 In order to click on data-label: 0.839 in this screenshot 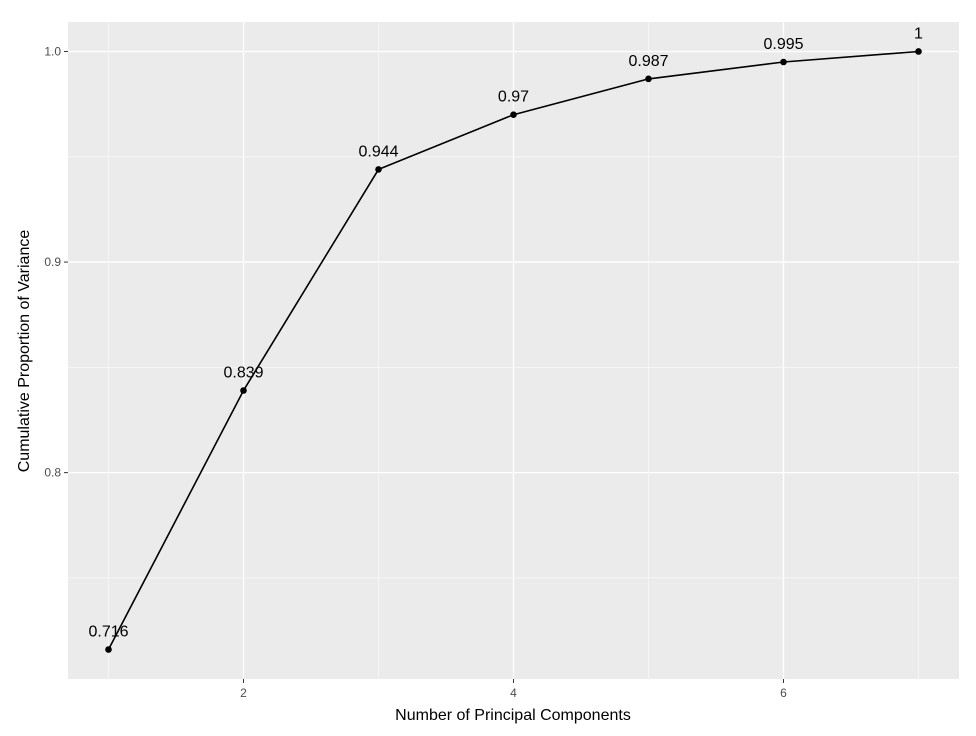, I will do `click(243, 373)`.